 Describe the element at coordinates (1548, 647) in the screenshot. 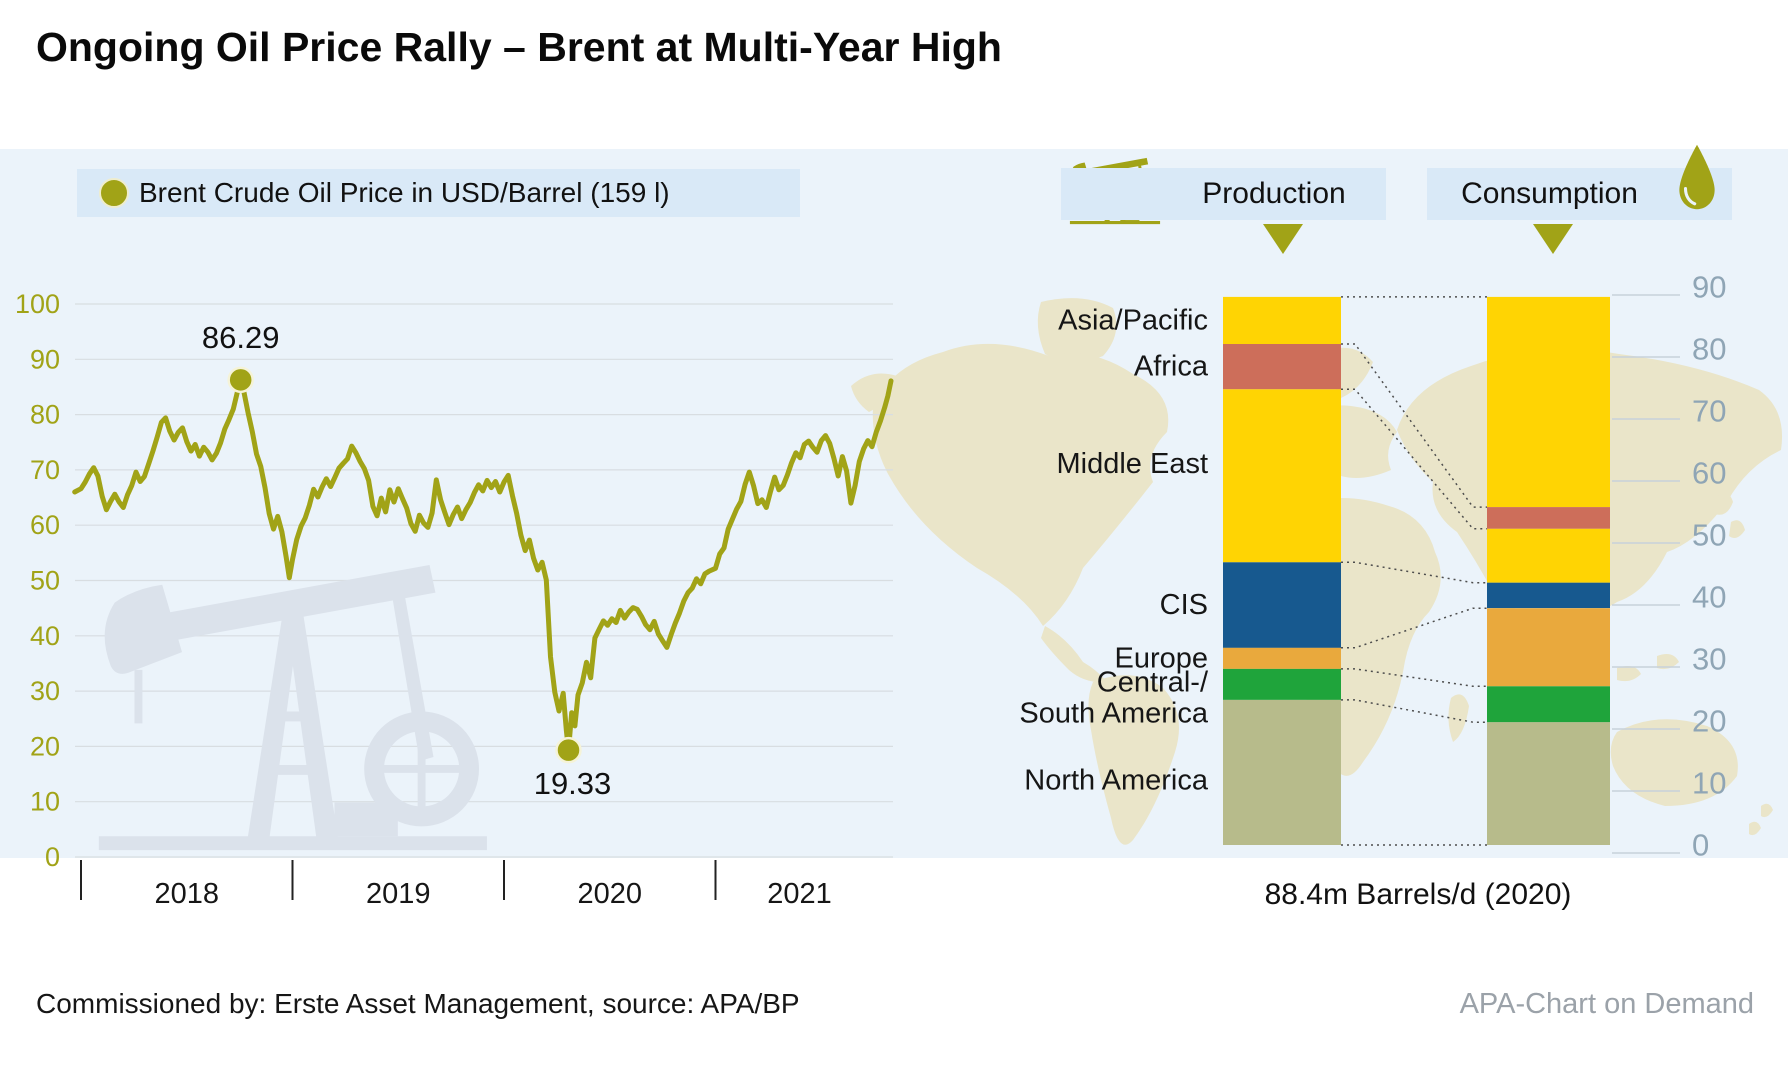

I see `consumption-segment-europe` at that location.